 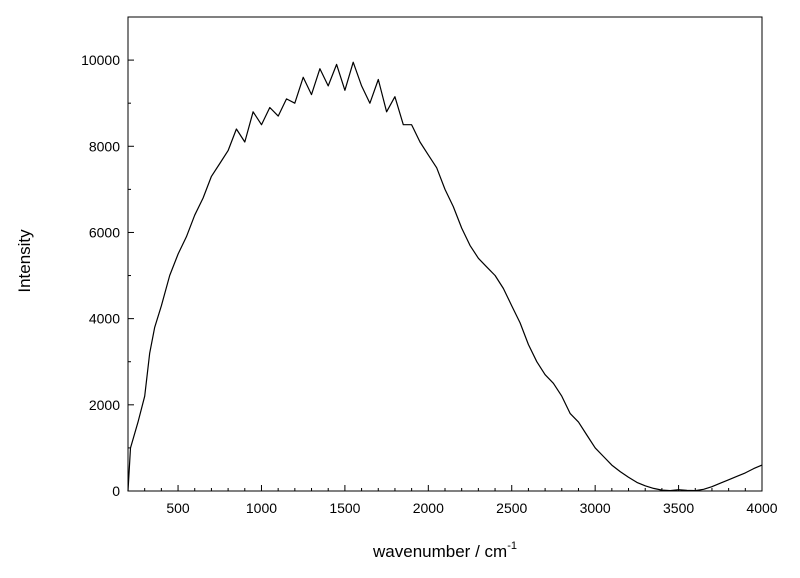 What do you see at coordinates (178, 508) in the screenshot?
I see `x-tick-label: 500` at bounding box center [178, 508].